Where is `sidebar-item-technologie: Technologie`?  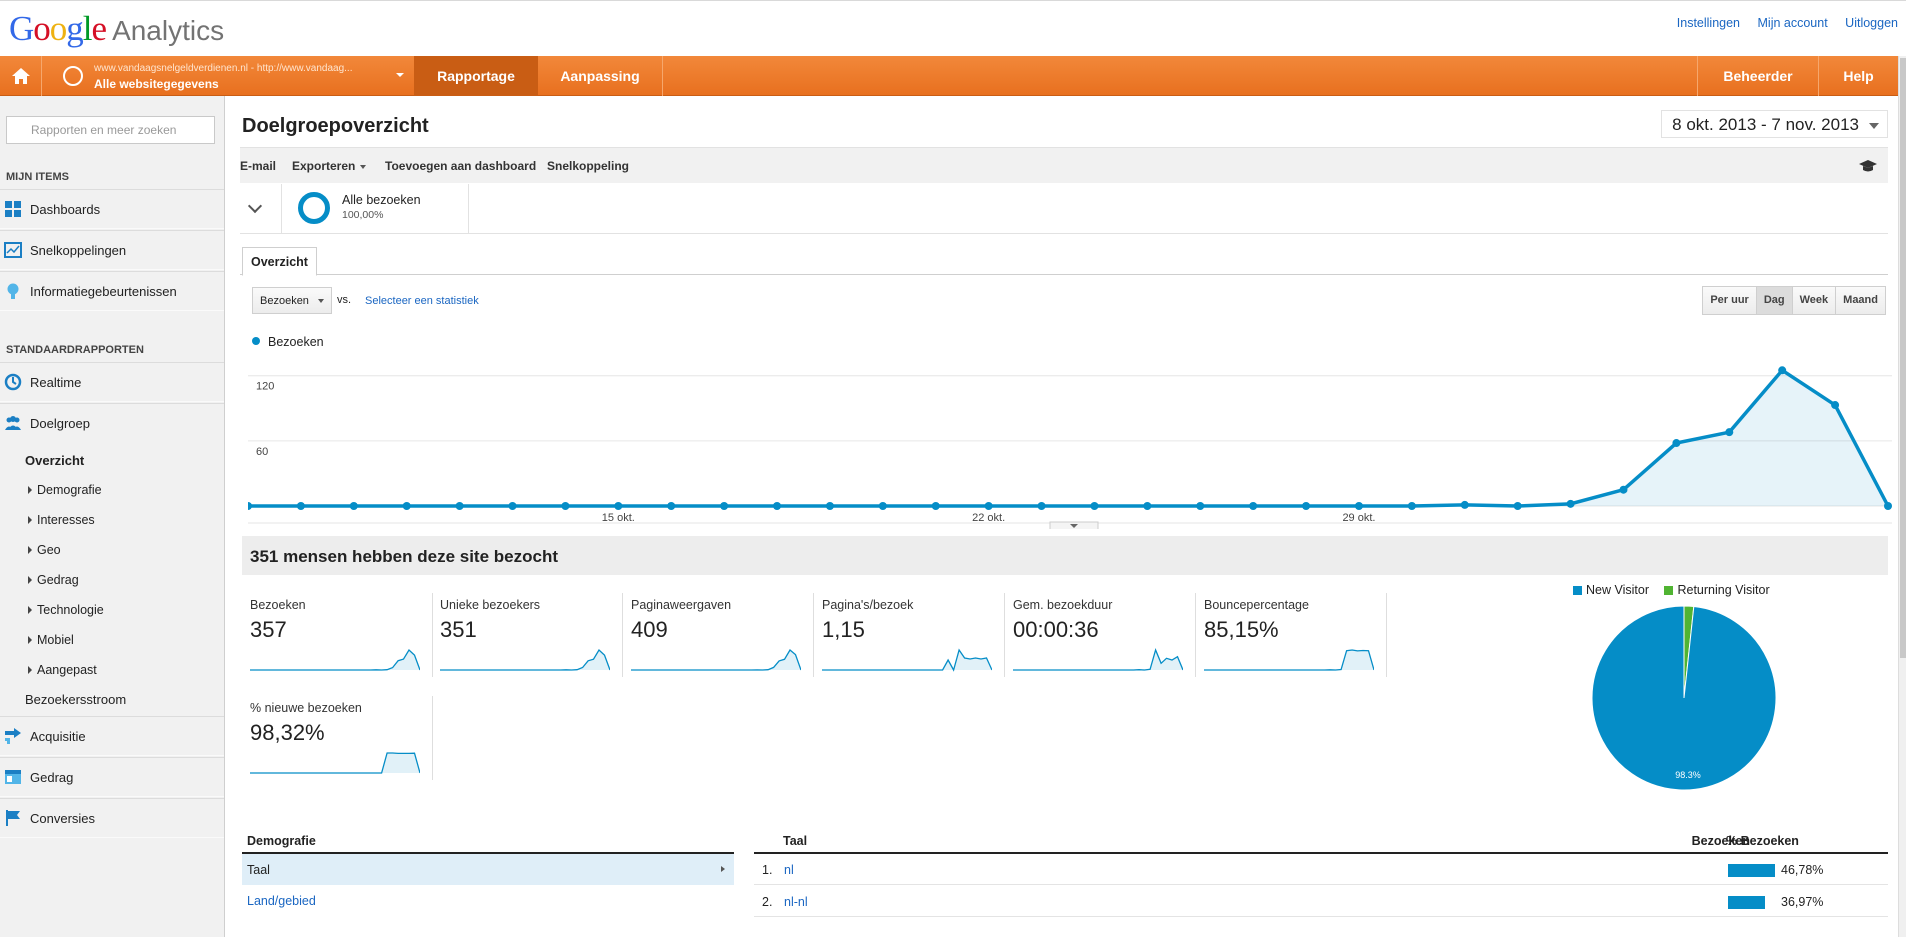 sidebar-item-technologie: Technologie is located at coordinates (66, 610).